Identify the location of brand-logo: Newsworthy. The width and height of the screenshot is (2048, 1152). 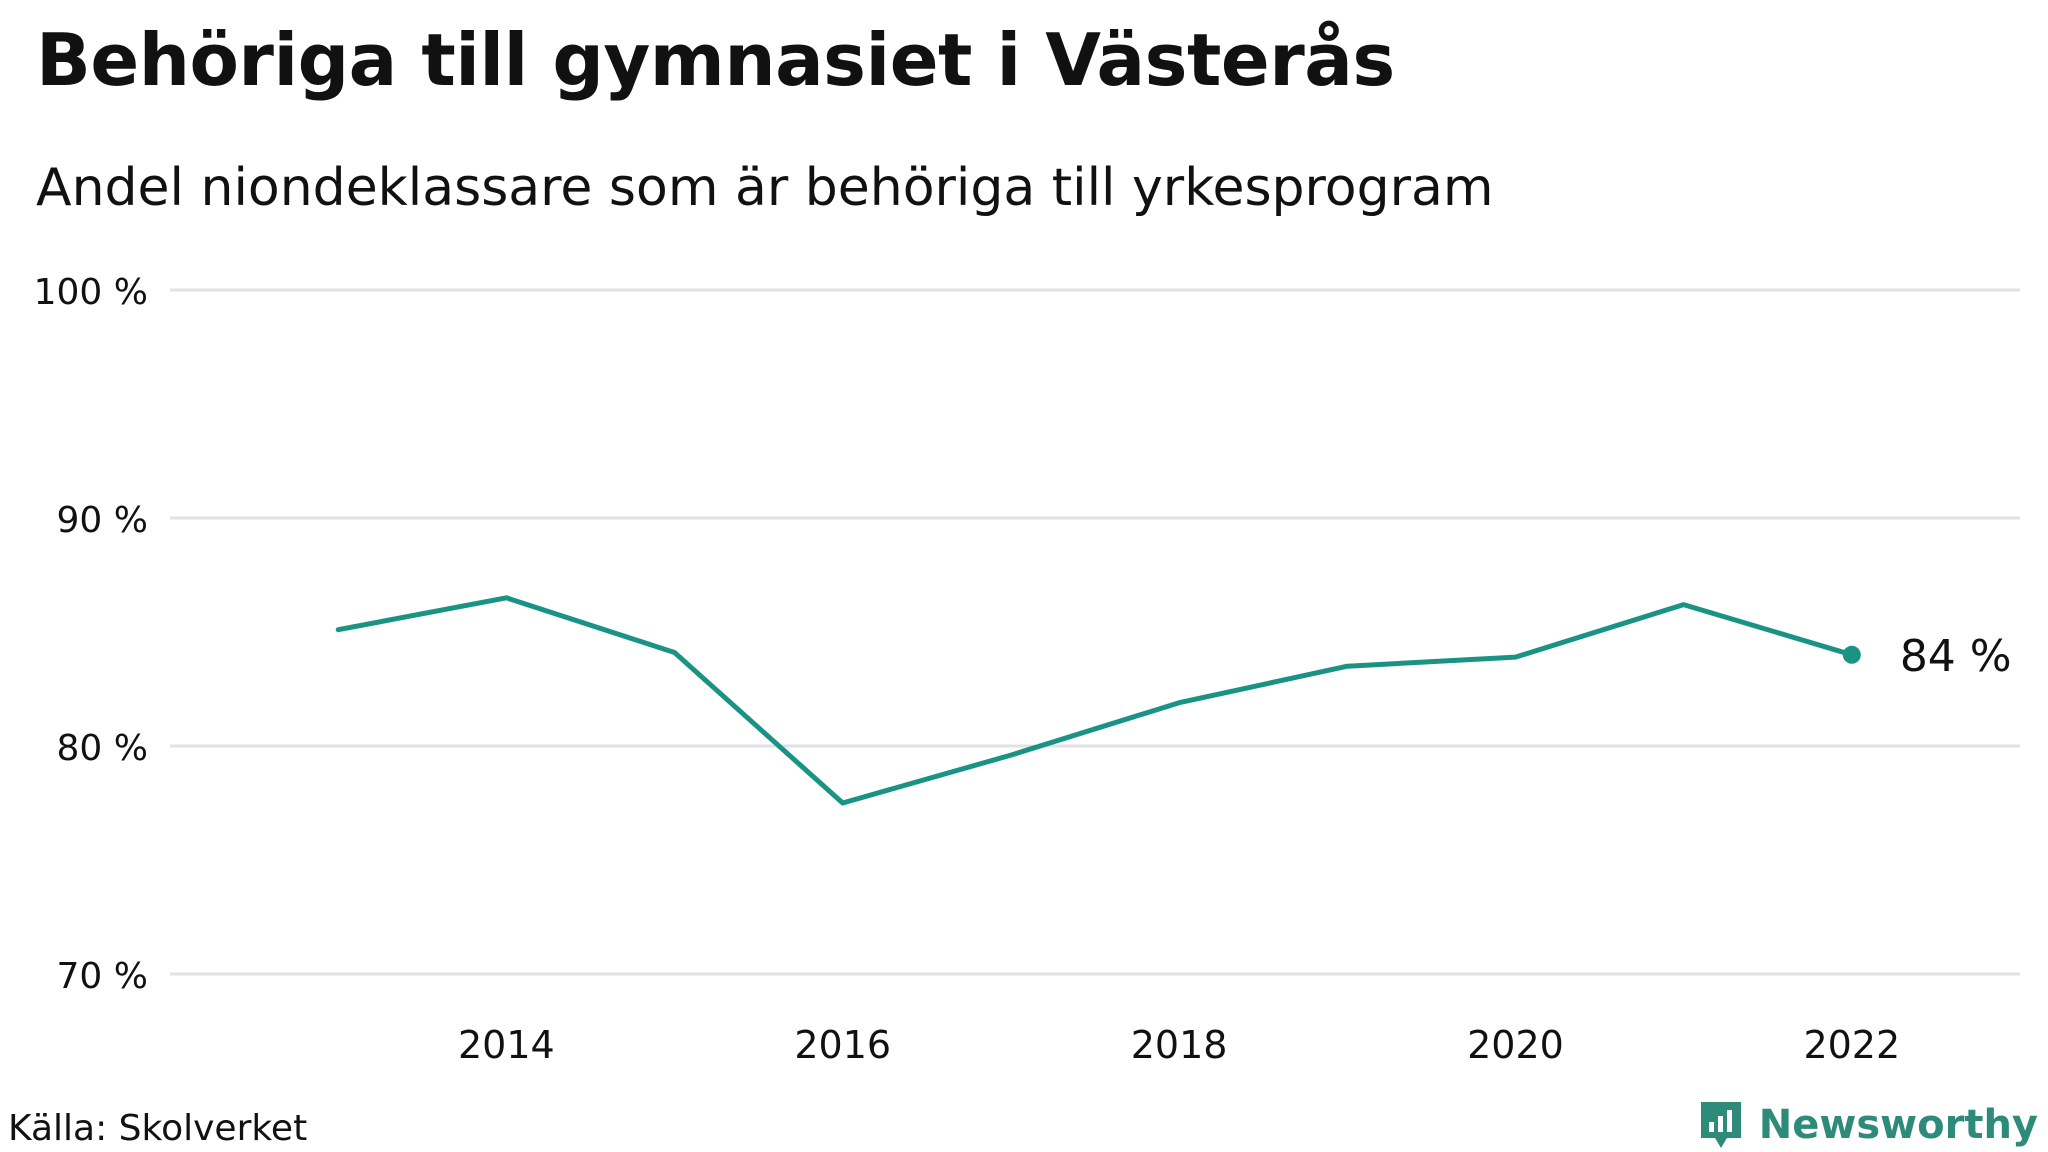
(1867, 1125).